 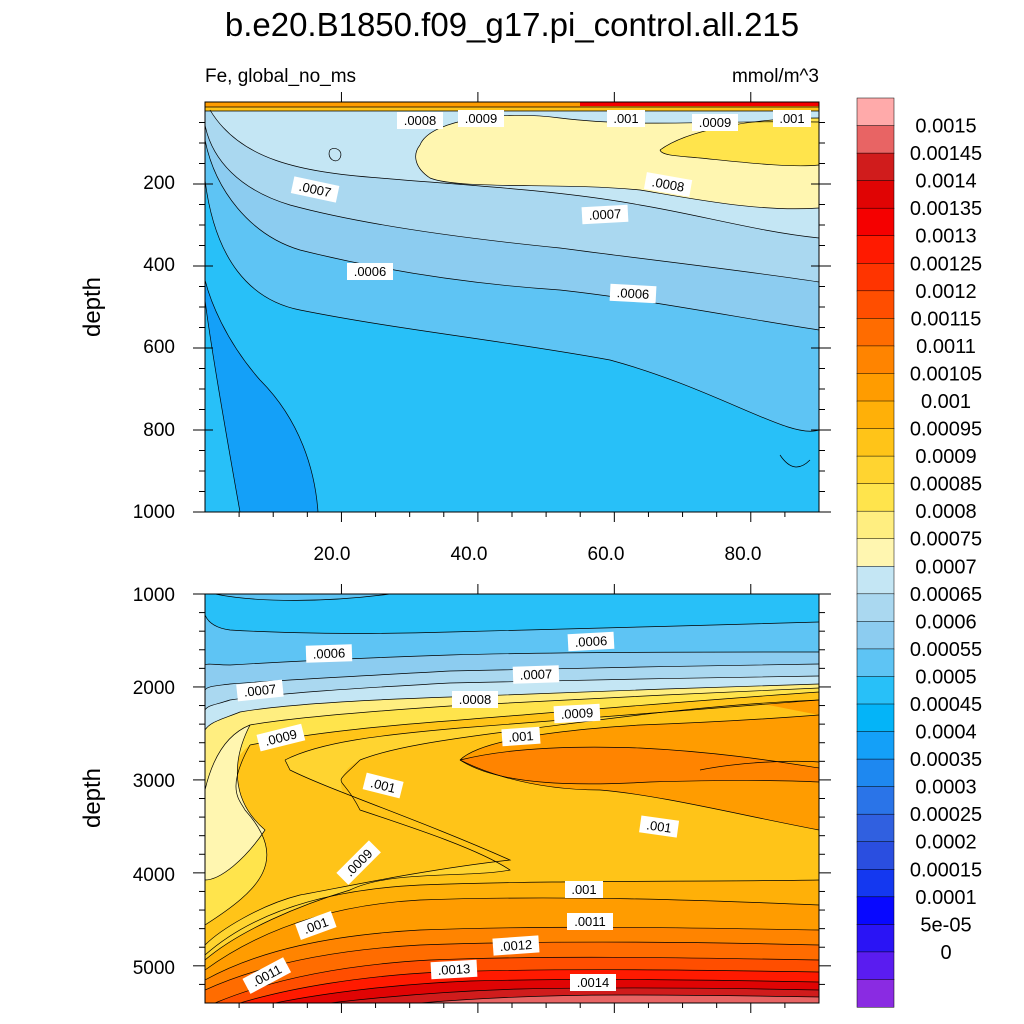 I want to click on colorbar-level-label: 0.00085, so click(x=946, y=485).